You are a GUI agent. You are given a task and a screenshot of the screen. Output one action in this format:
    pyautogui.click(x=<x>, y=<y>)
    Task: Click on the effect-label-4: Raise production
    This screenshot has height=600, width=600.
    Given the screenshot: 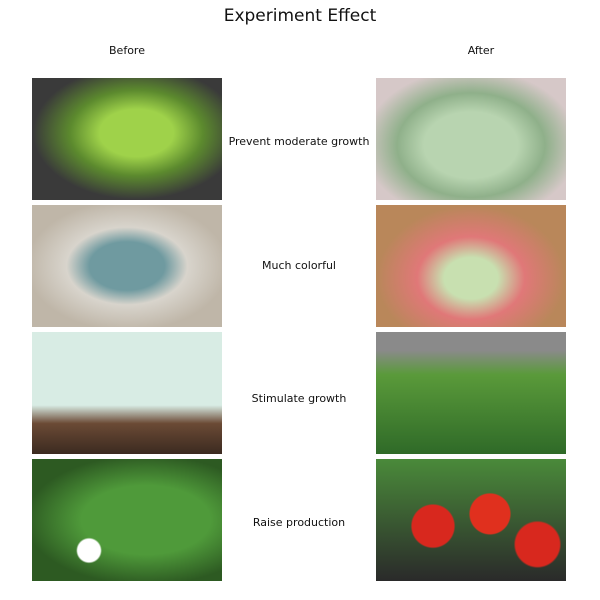 What is the action you would take?
    pyautogui.click(x=299, y=522)
    